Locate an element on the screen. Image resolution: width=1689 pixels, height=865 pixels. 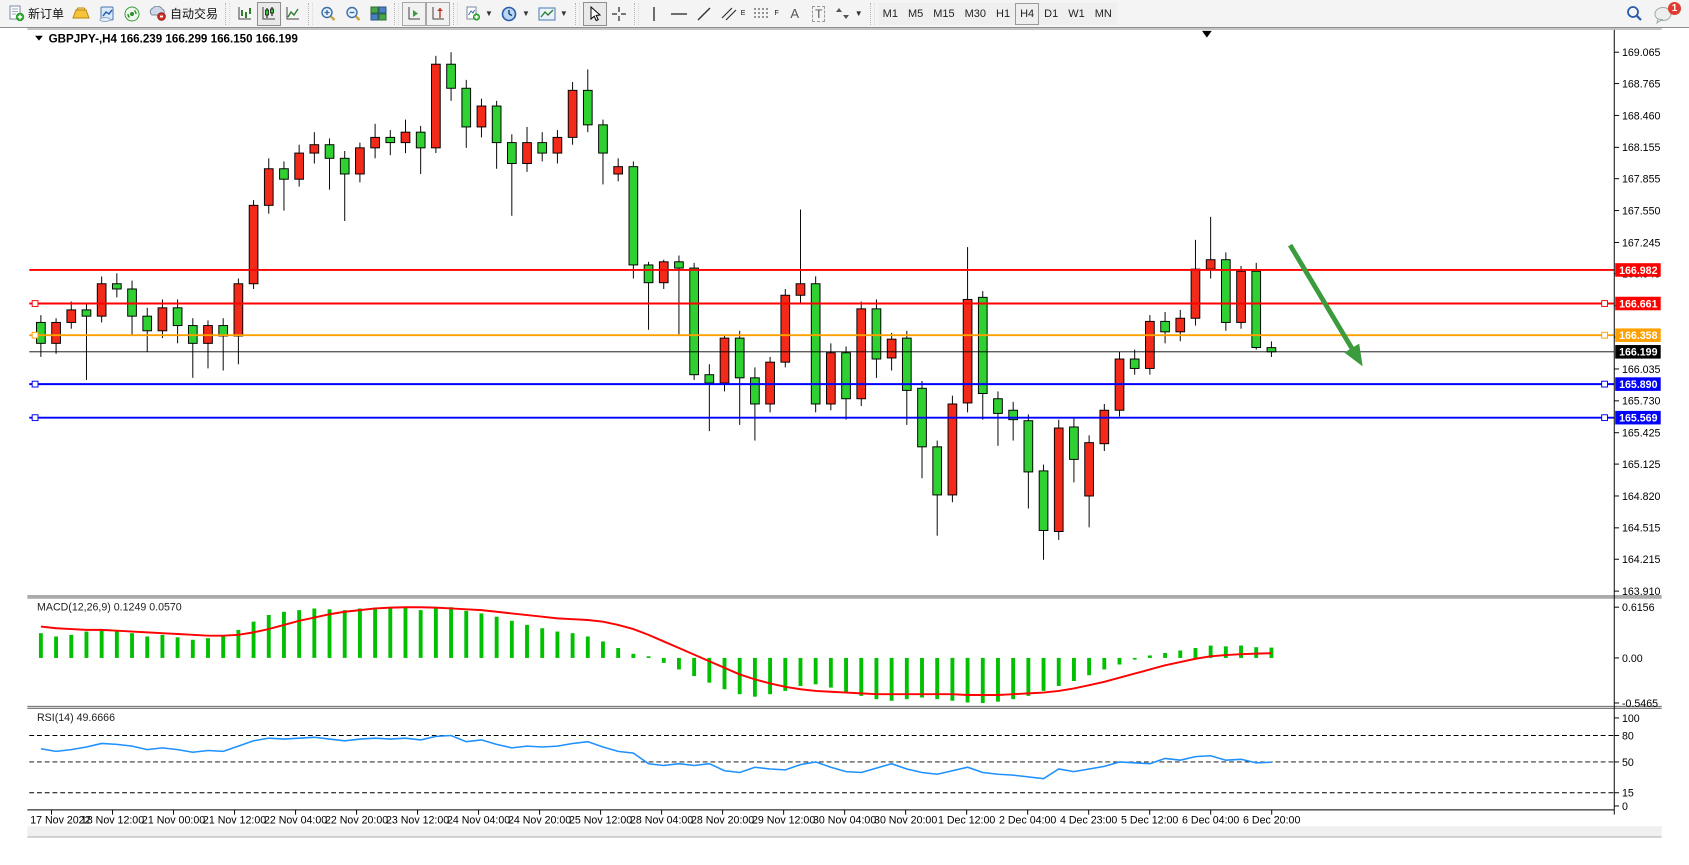
zoom-in-button is located at coordinates (328, 14).